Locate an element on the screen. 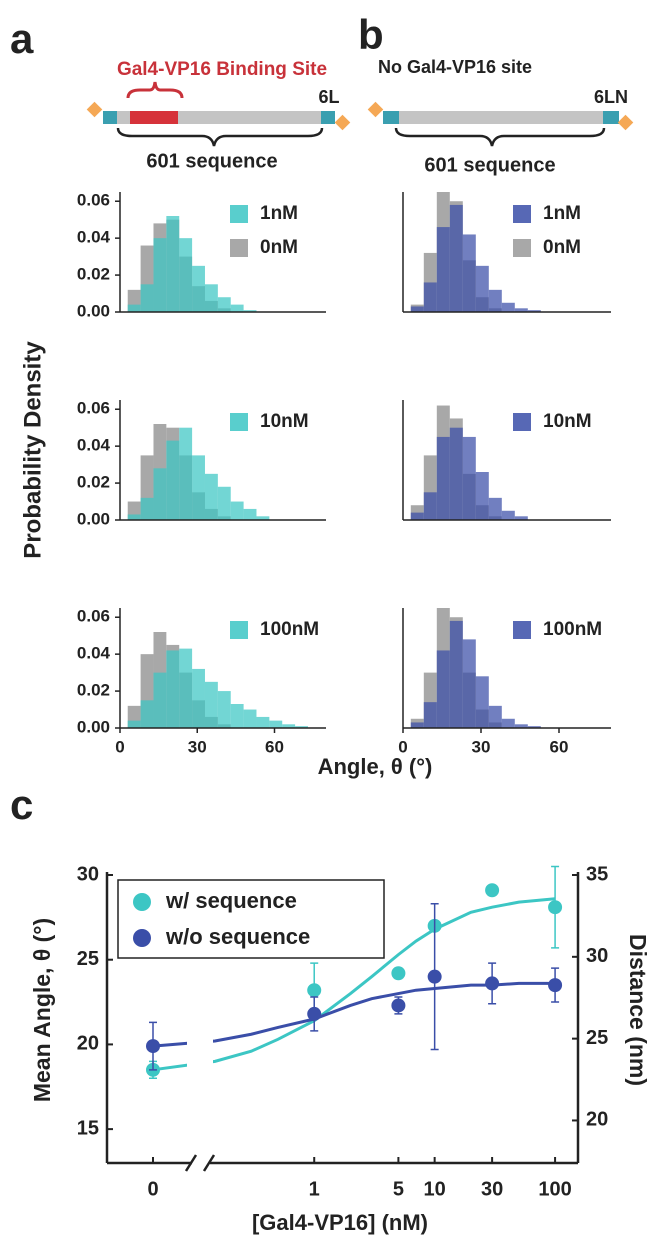  y-axis-label: Probability Density is located at coordinates (32, 450).